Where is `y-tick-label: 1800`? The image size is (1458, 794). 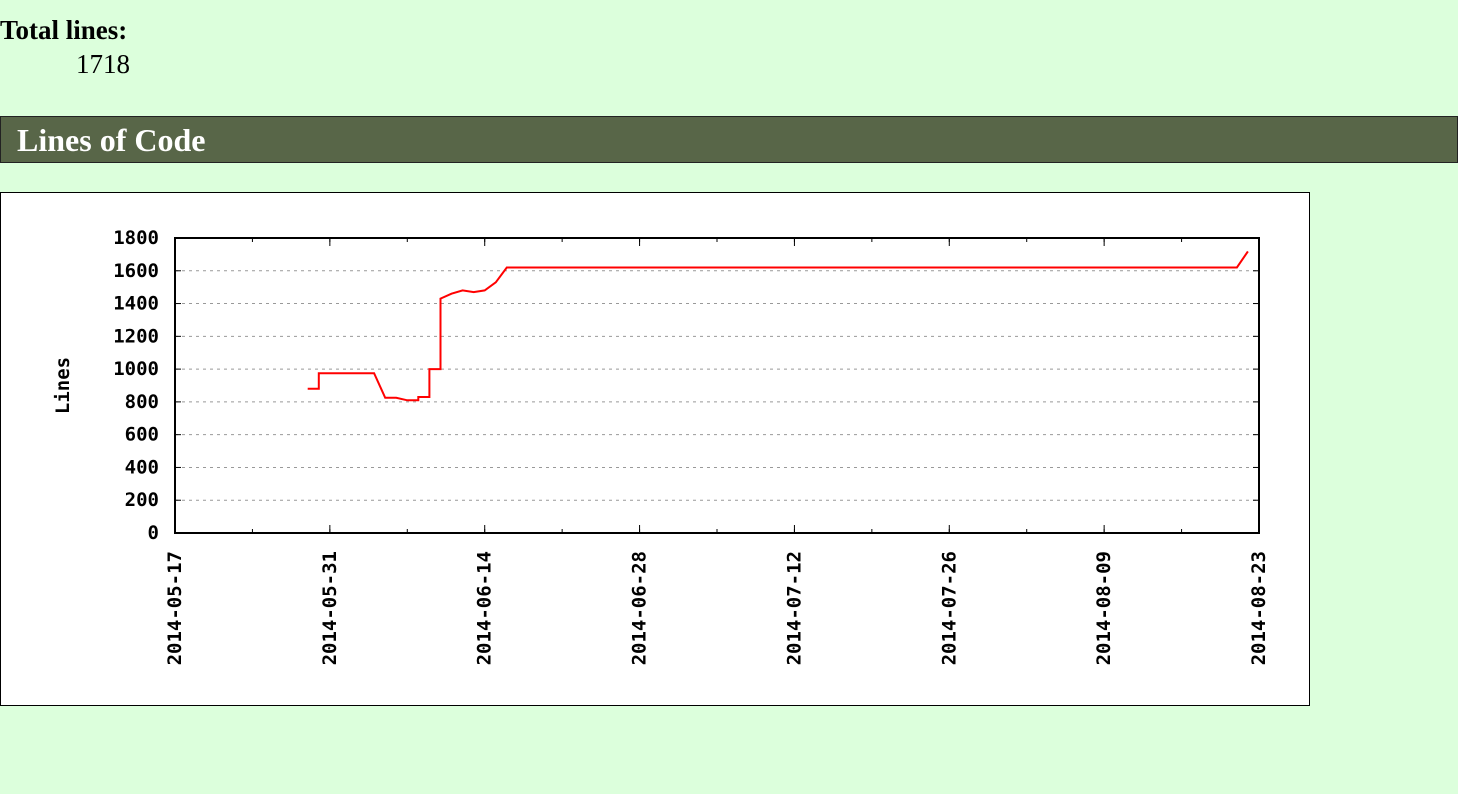 y-tick-label: 1800 is located at coordinates (136, 238).